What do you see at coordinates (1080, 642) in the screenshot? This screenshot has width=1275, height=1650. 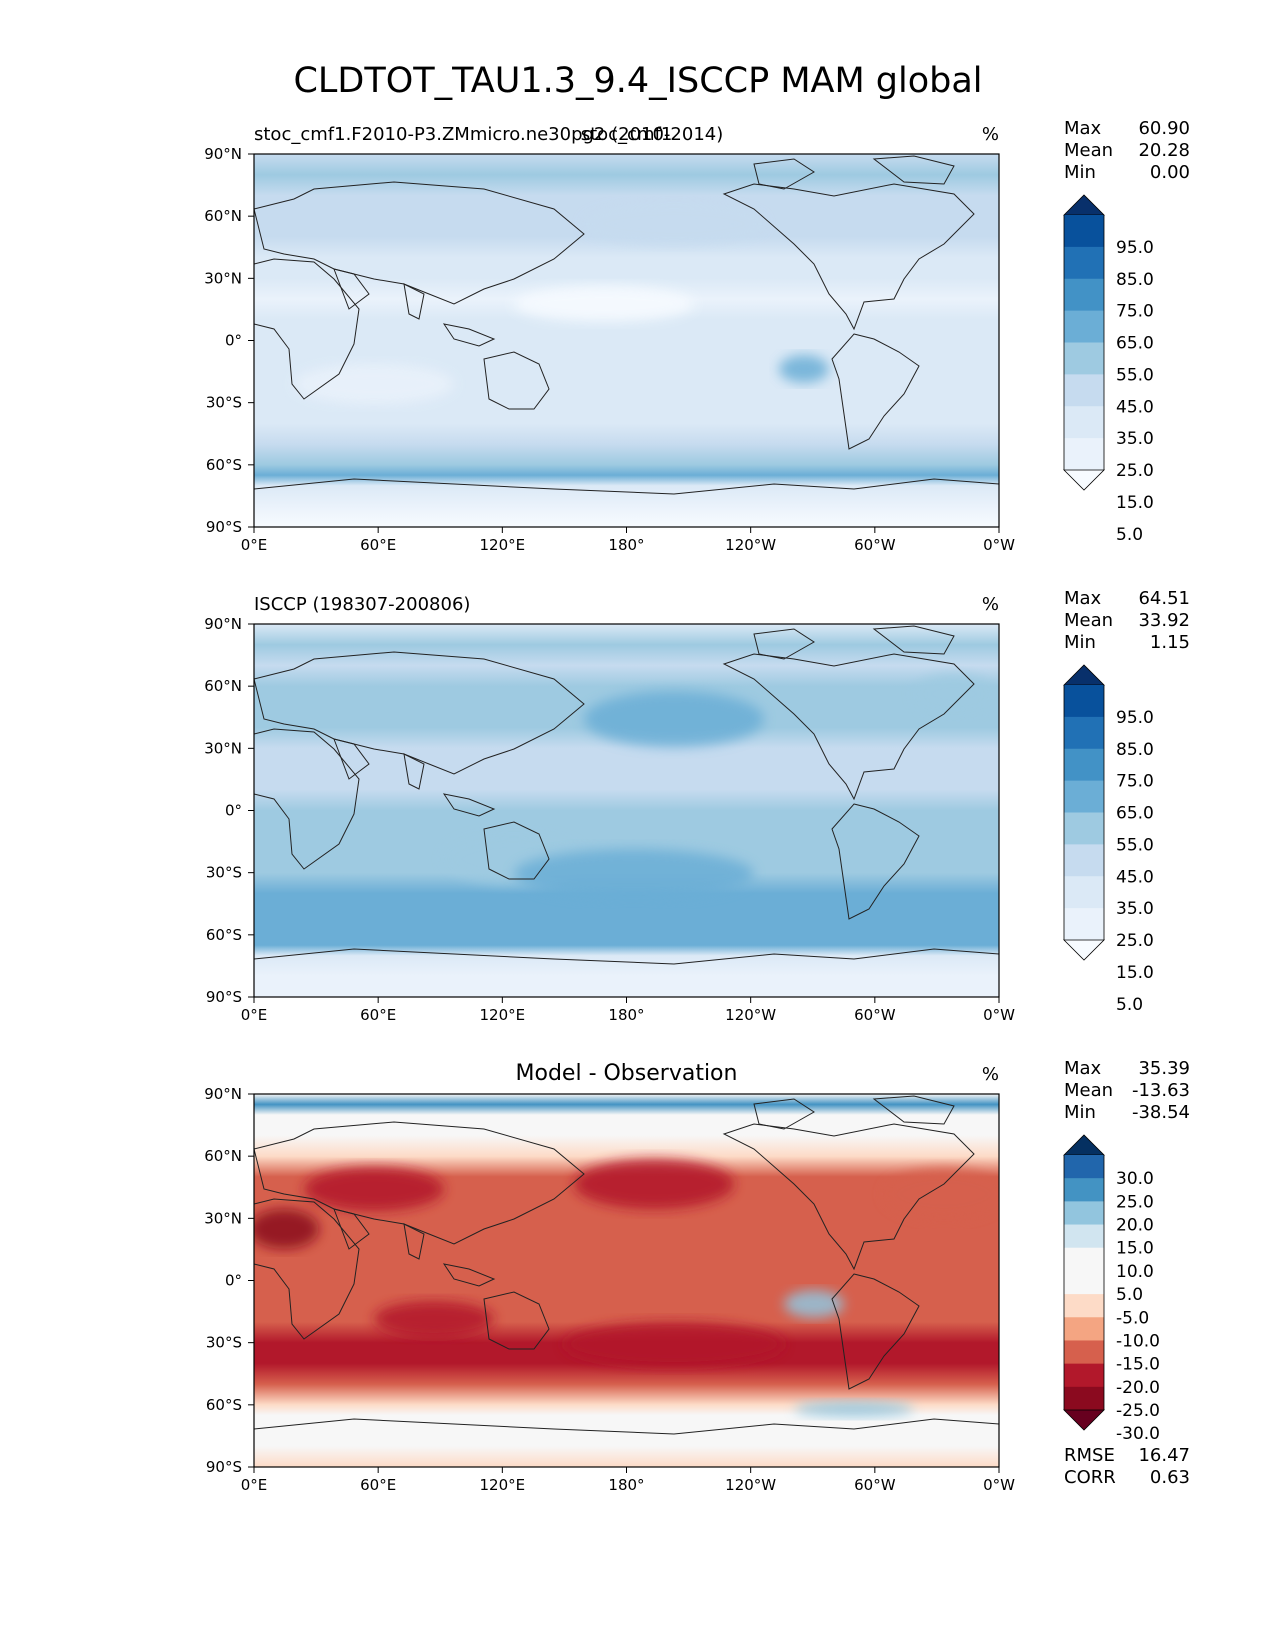 I see `stat-label: Min` at bounding box center [1080, 642].